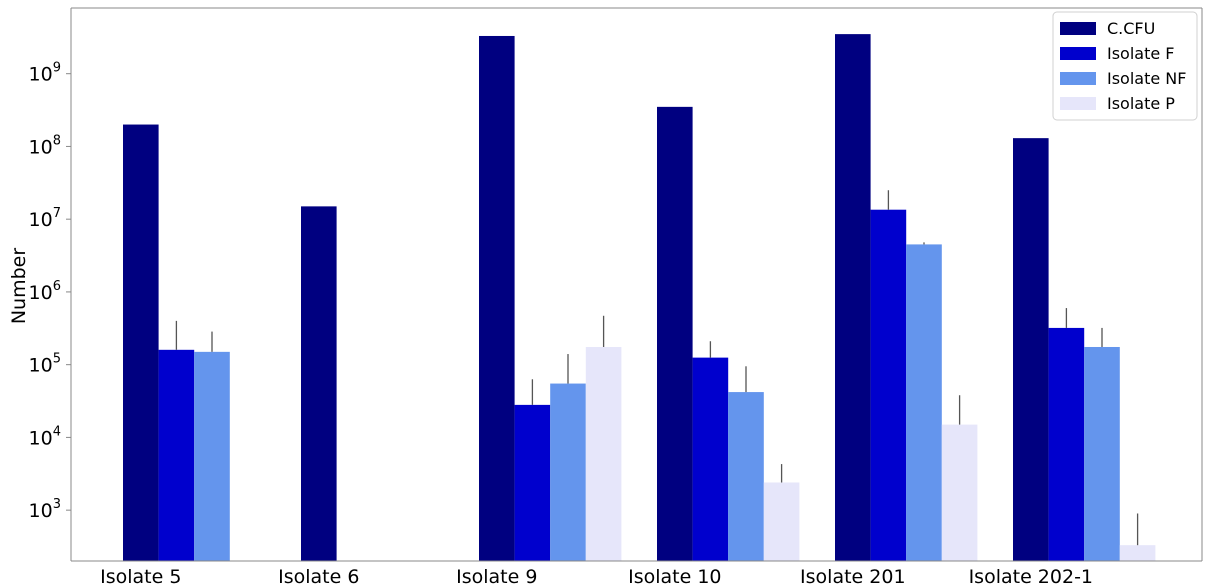 The height and width of the screenshot is (588, 1205). What do you see at coordinates (140, 577) in the screenshot?
I see `x-tick-label: Isolate 5` at bounding box center [140, 577].